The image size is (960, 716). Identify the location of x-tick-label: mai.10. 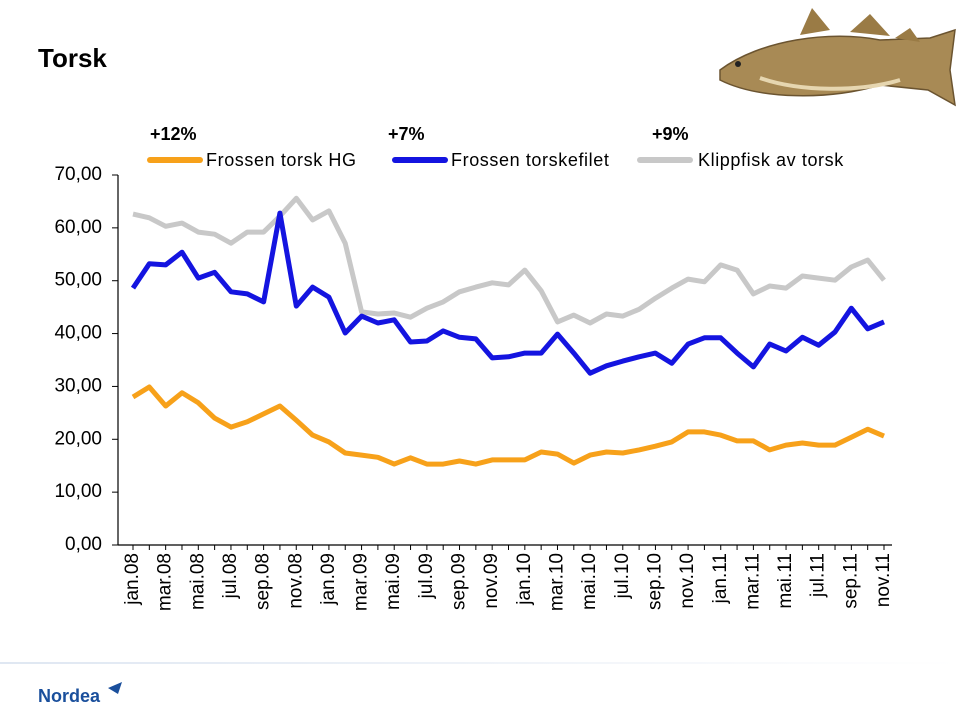
(589, 581).